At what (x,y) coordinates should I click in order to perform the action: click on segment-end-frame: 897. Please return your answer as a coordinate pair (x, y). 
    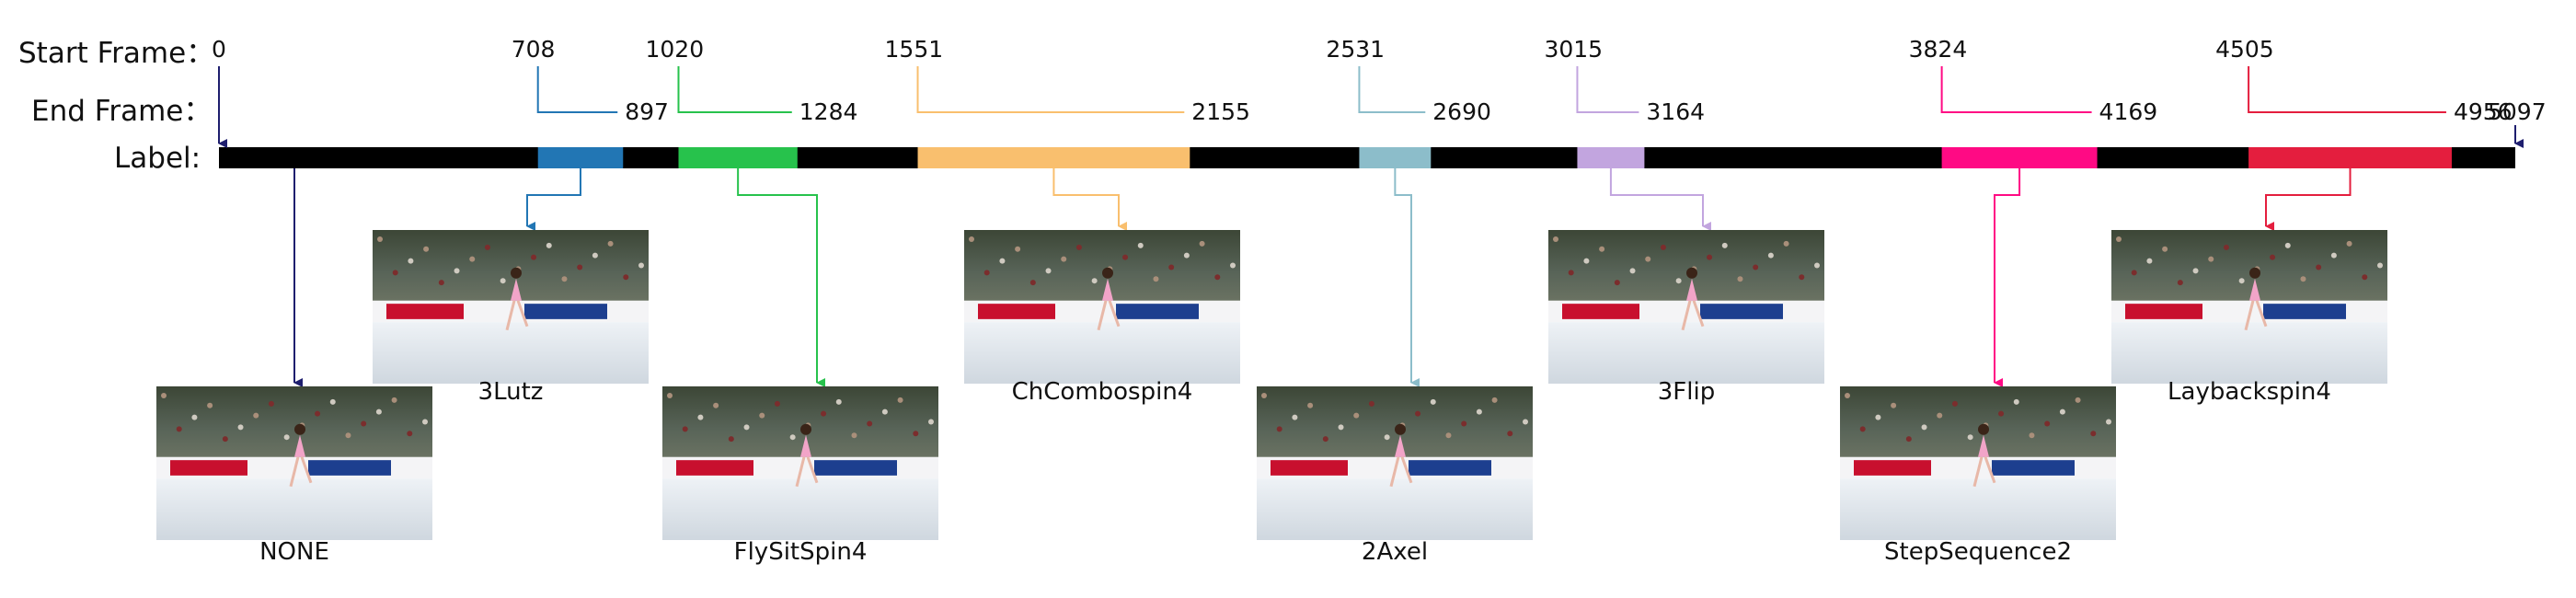
    Looking at the image, I should click on (647, 111).